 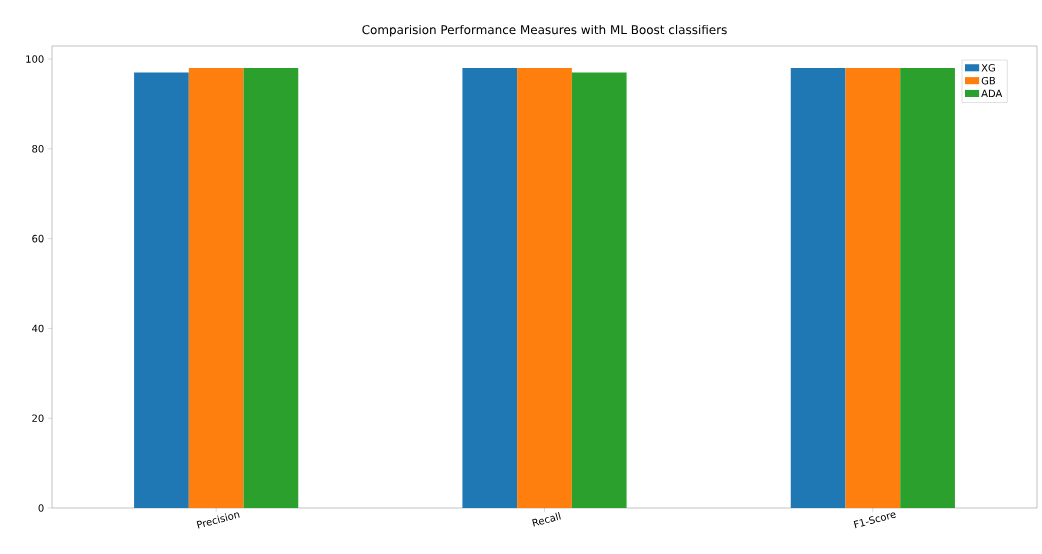 I want to click on y-tick-label: 80, so click(x=38, y=149).